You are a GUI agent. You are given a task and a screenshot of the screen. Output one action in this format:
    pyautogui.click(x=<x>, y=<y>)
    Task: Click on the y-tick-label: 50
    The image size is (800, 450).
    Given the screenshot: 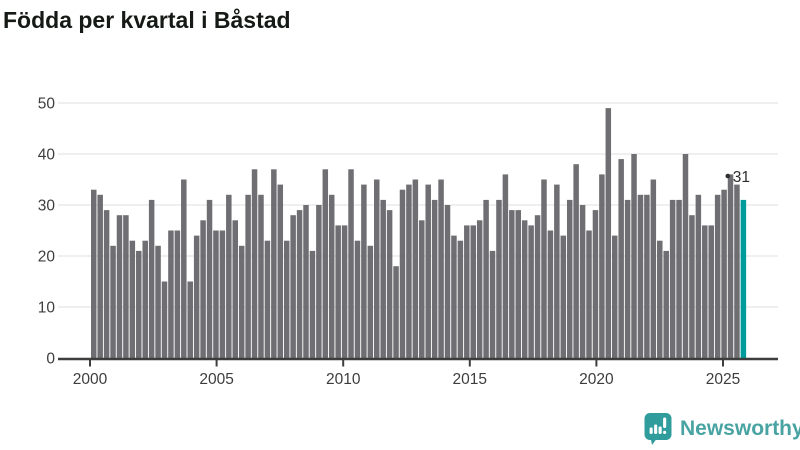 What is the action you would take?
    pyautogui.click(x=47, y=104)
    